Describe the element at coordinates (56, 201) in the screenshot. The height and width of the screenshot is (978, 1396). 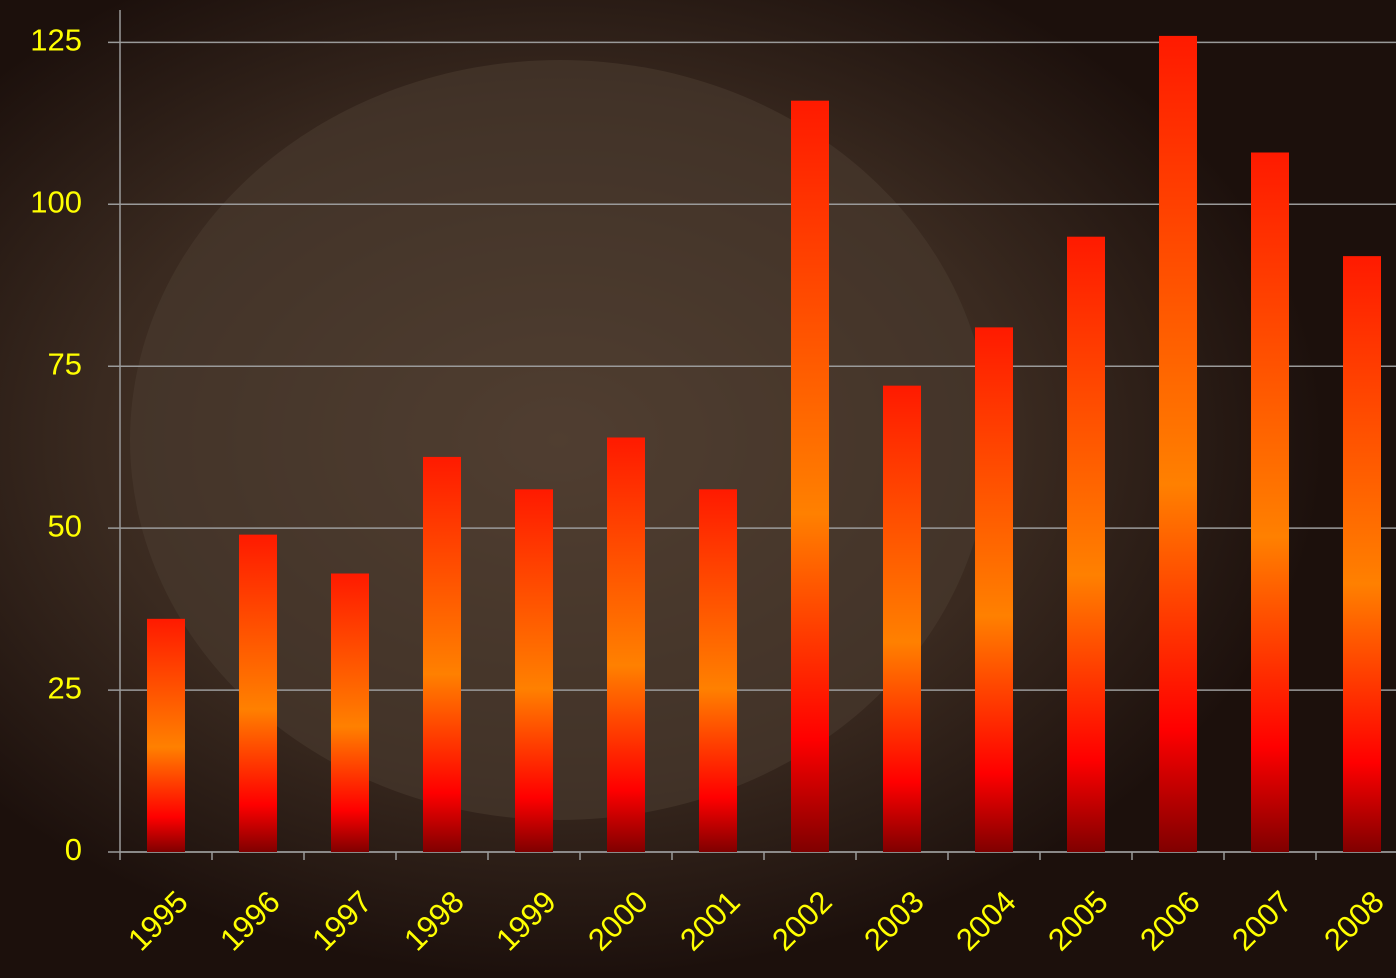
I see `y-tick-label: 100` at that location.